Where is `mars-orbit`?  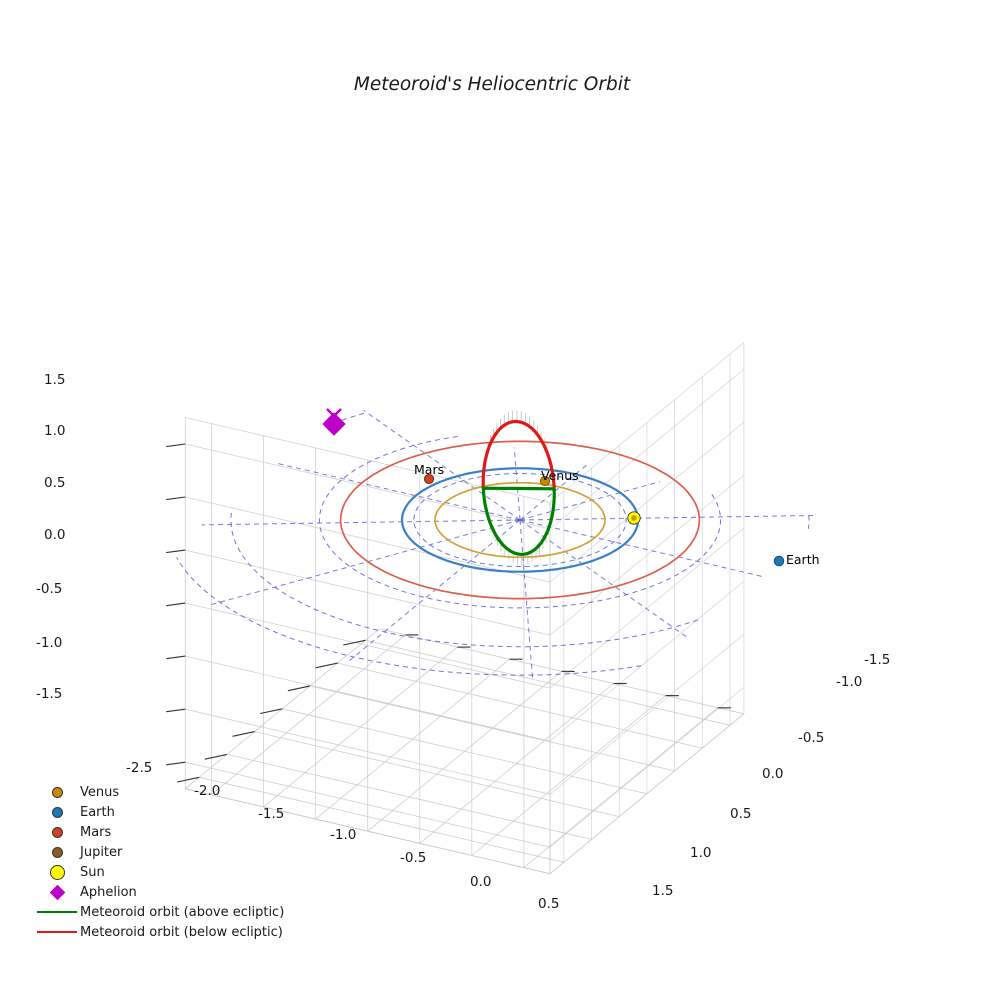
mars-orbit is located at coordinates (520, 520).